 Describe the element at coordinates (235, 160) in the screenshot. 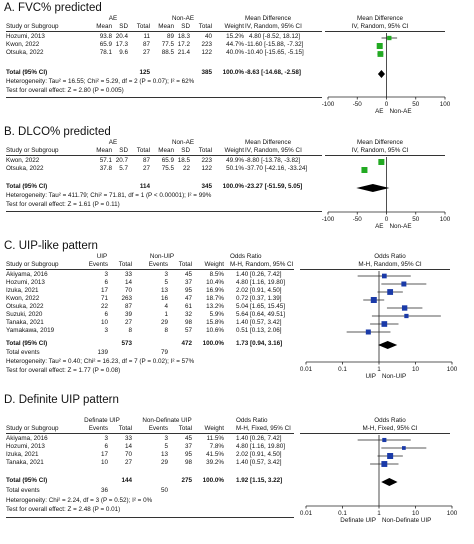

I see `weight-cell: 49.9%` at that location.